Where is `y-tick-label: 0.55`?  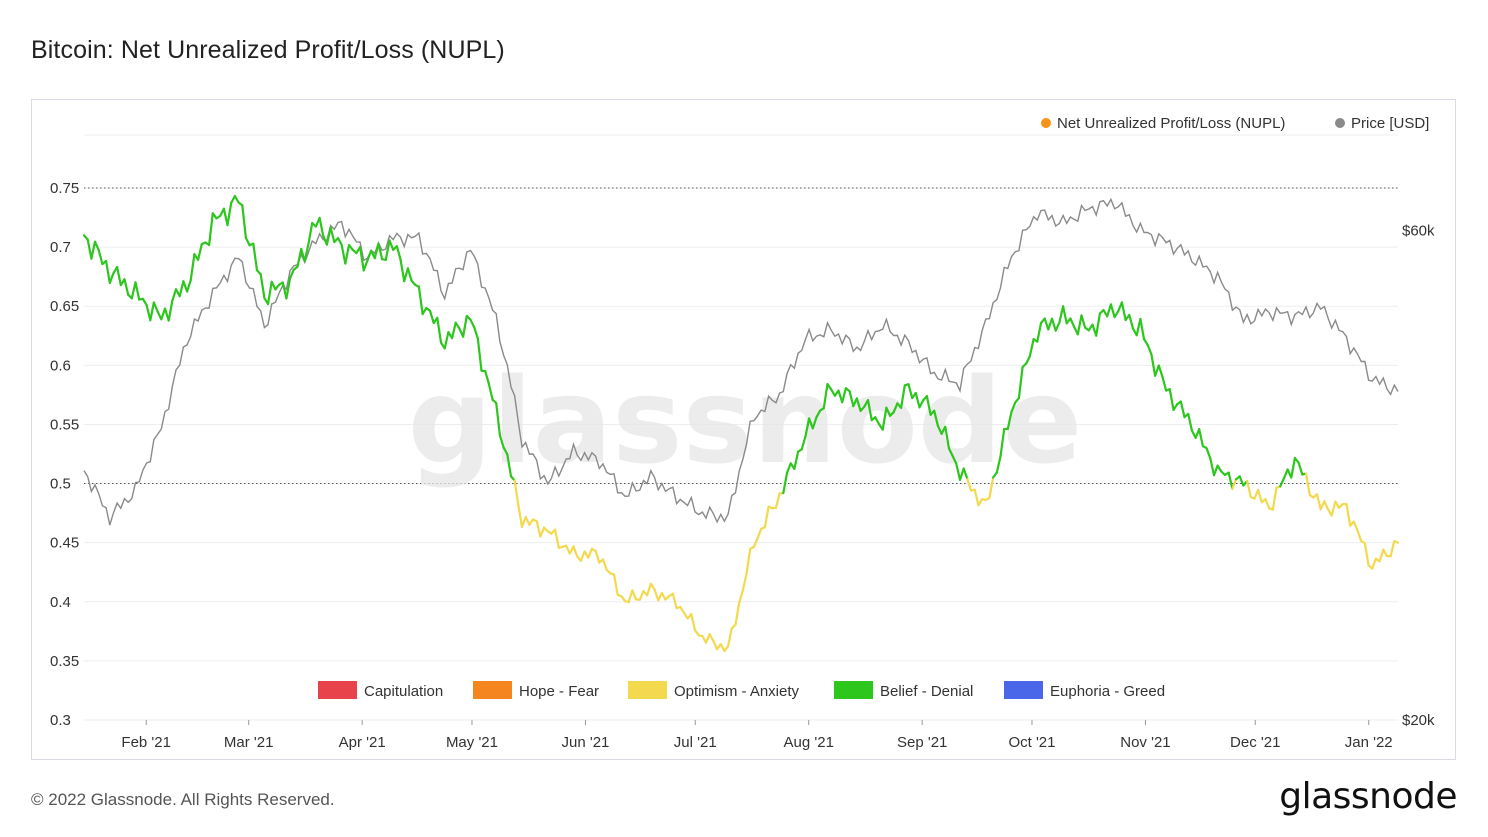 y-tick-label: 0.55 is located at coordinates (64, 424).